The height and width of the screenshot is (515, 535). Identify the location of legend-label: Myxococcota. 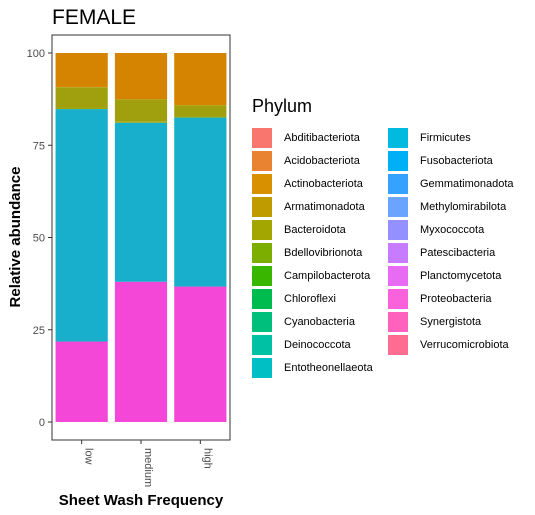
(452, 229).